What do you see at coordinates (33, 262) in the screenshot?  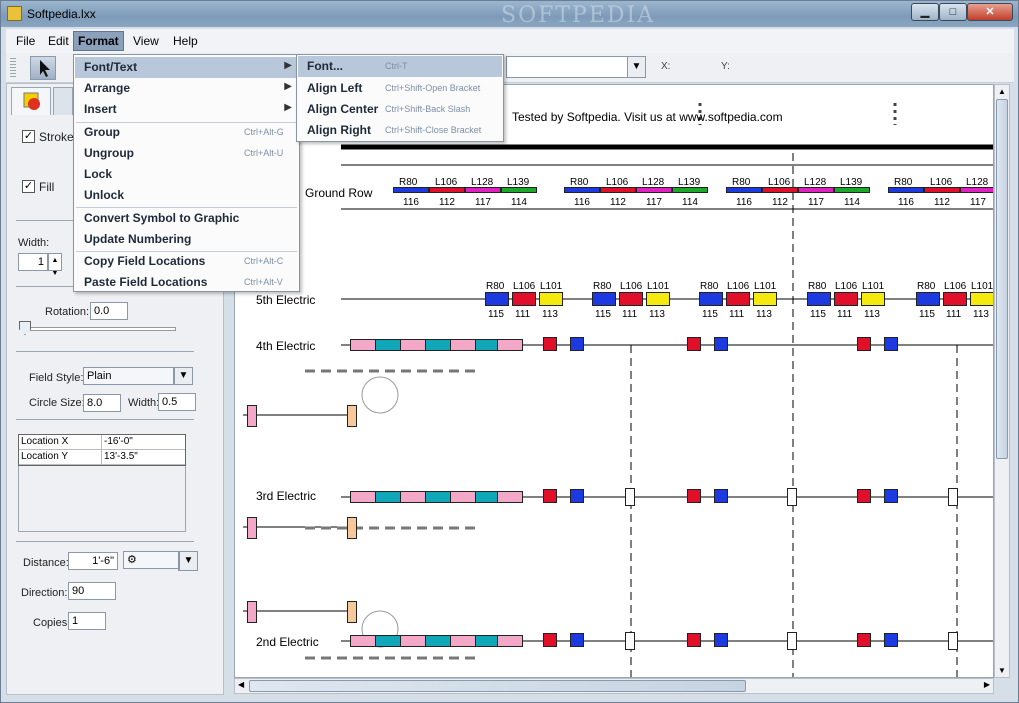 I see `width-stepper: 1` at bounding box center [33, 262].